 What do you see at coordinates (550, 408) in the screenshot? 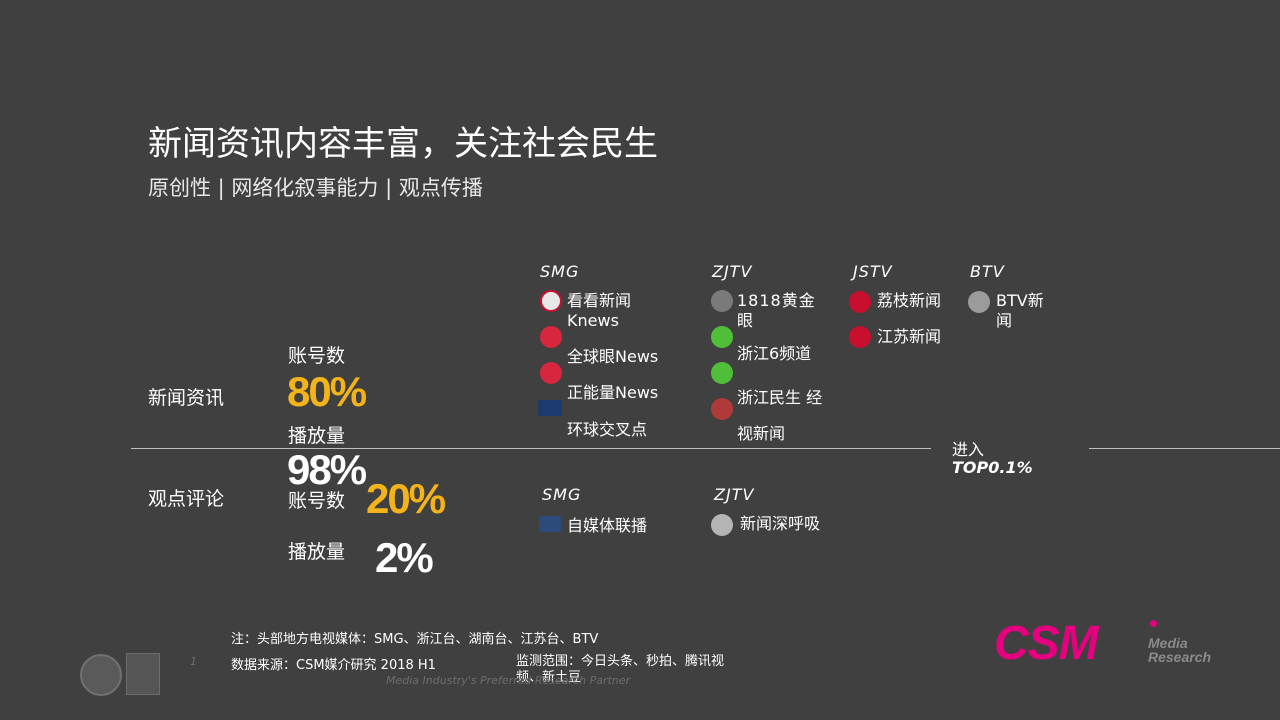
I see `crossing-point-logo-icon` at bounding box center [550, 408].